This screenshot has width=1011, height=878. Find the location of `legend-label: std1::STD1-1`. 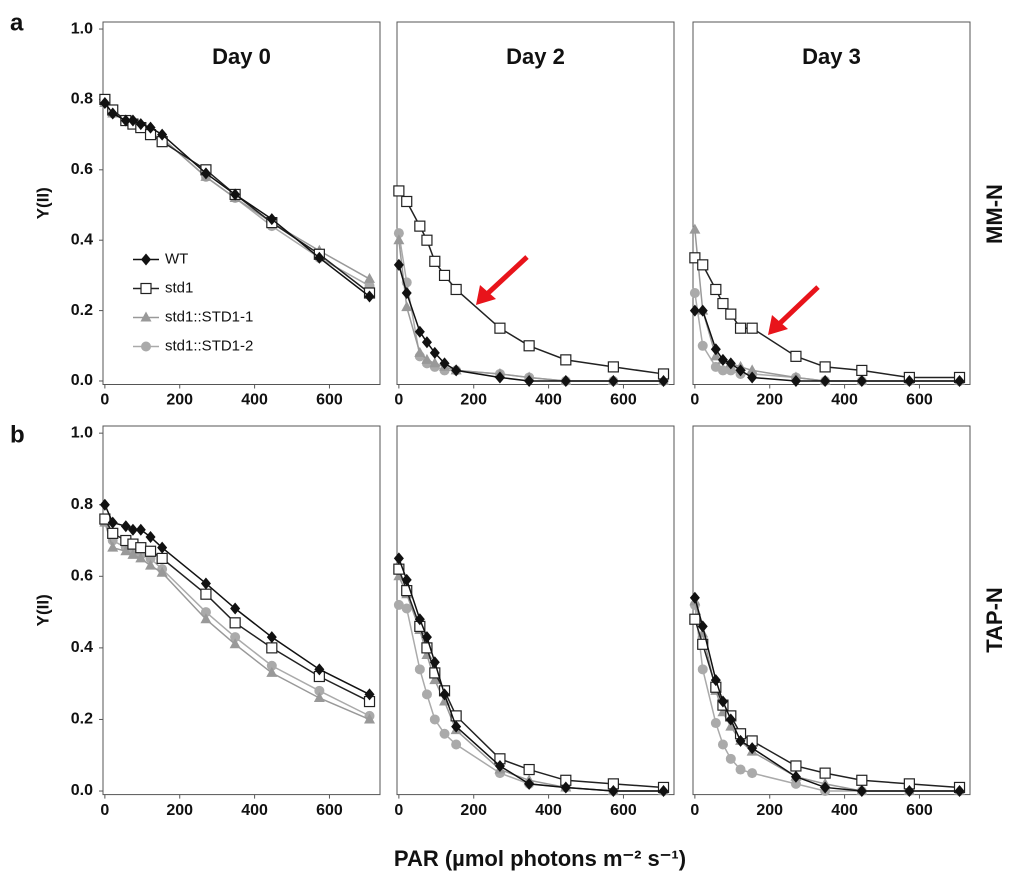

legend-label: std1::STD1-1 is located at coordinates (209, 316).